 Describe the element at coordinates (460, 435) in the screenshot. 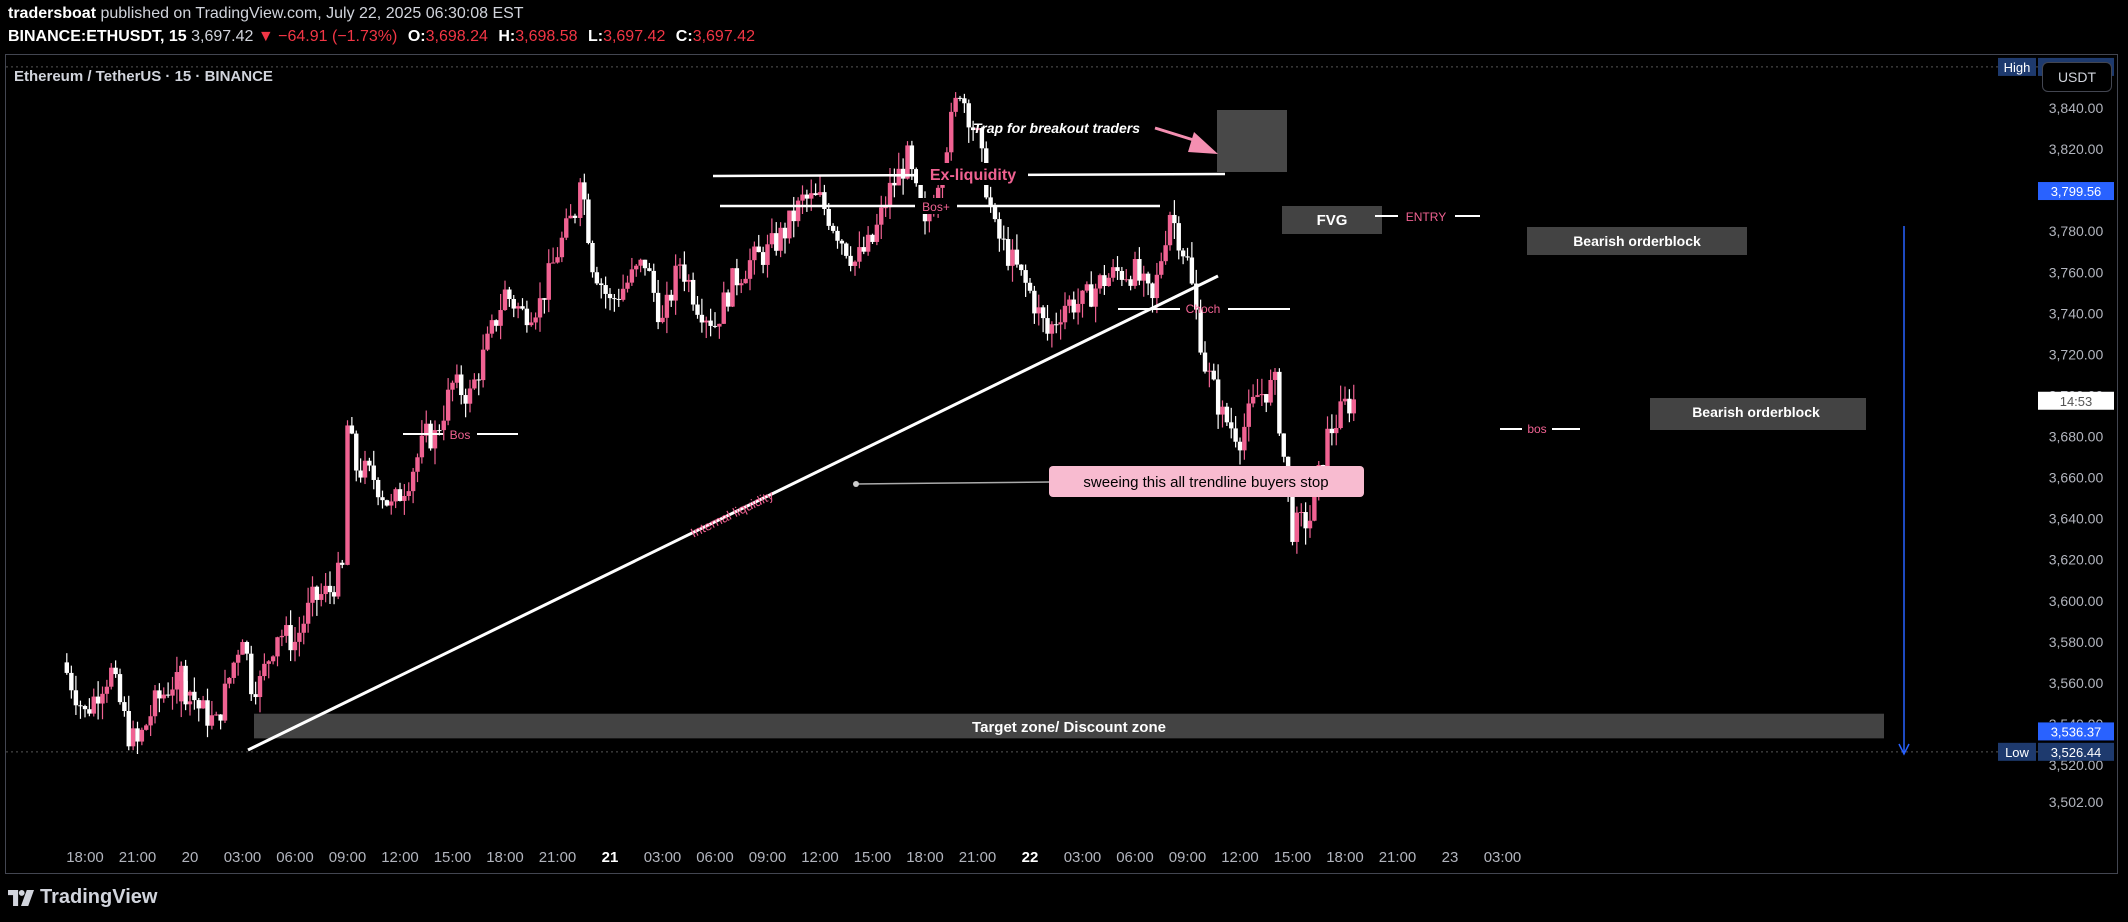

I see `bos-label: Bos` at that location.